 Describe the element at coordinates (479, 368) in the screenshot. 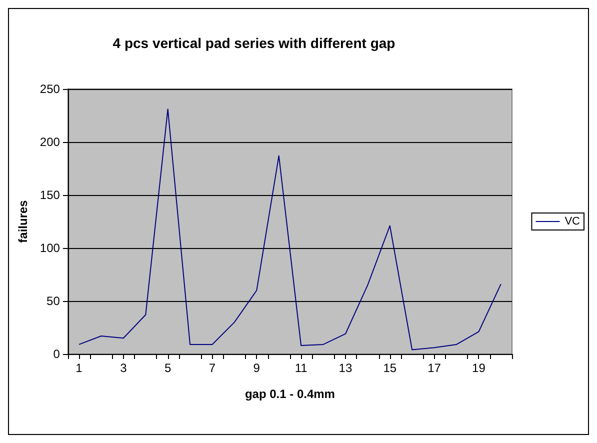

I see `x-tick-label: 19` at that location.